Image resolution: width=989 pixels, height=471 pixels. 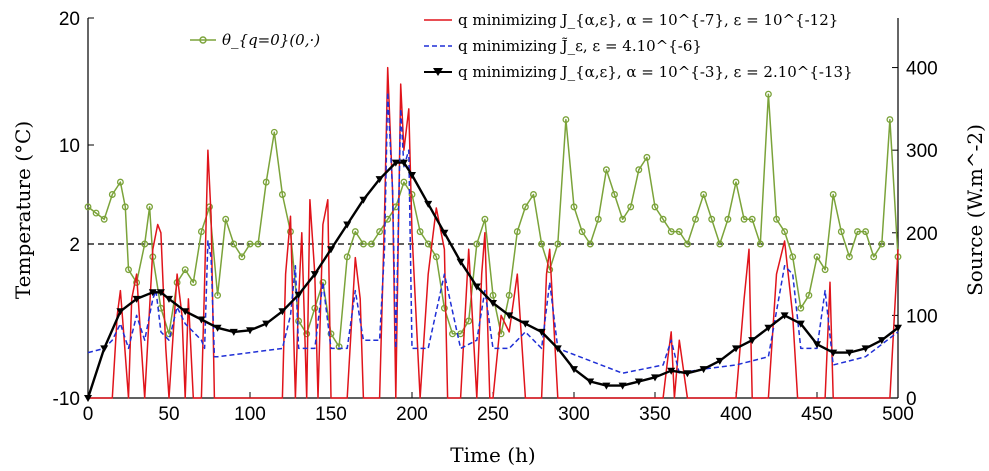 What do you see at coordinates (922, 69) in the screenshot?
I see `y-right-tick-label: 400` at bounding box center [922, 69].